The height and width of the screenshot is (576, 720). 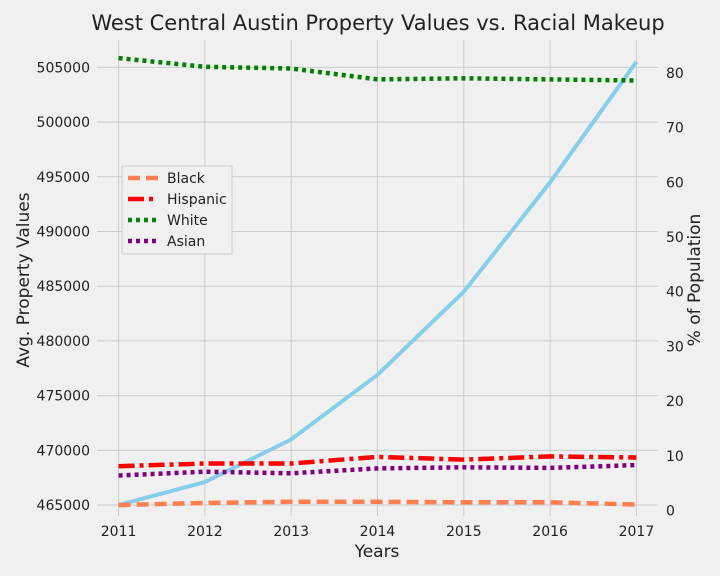 I want to click on legend: Black Hispanic White Asian, so click(x=177, y=210).